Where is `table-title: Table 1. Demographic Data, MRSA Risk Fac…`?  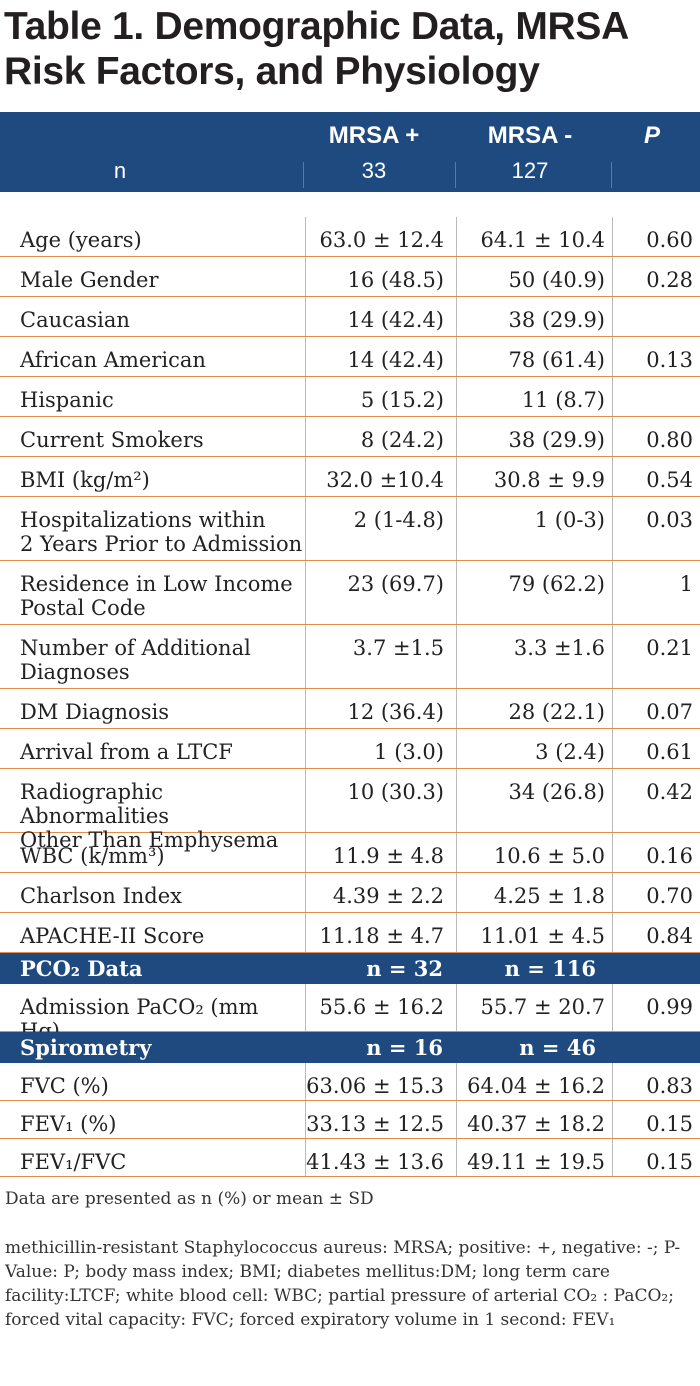
table-title: Table 1. Demographic Data, MRSA Risk Fac… is located at coordinates (316, 49).